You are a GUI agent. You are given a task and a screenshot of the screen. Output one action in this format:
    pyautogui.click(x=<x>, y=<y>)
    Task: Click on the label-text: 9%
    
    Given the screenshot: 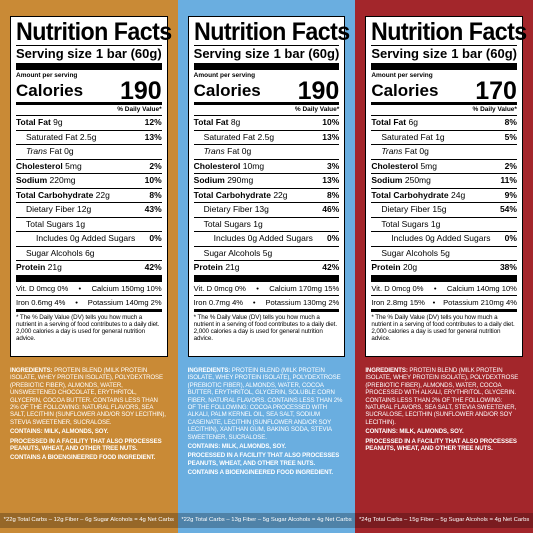 What is the action you would take?
    pyautogui.click(x=510, y=194)
    